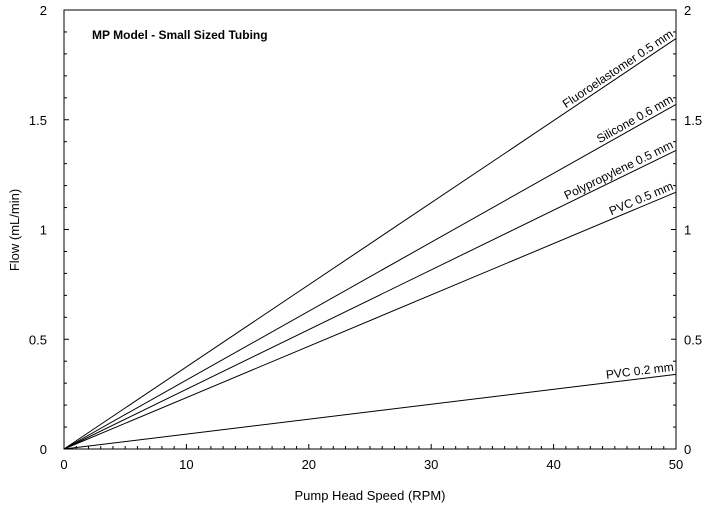 The height and width of the screenshot is (507, 709). I want to click on x-tick-label: 50, so click(676, 464).